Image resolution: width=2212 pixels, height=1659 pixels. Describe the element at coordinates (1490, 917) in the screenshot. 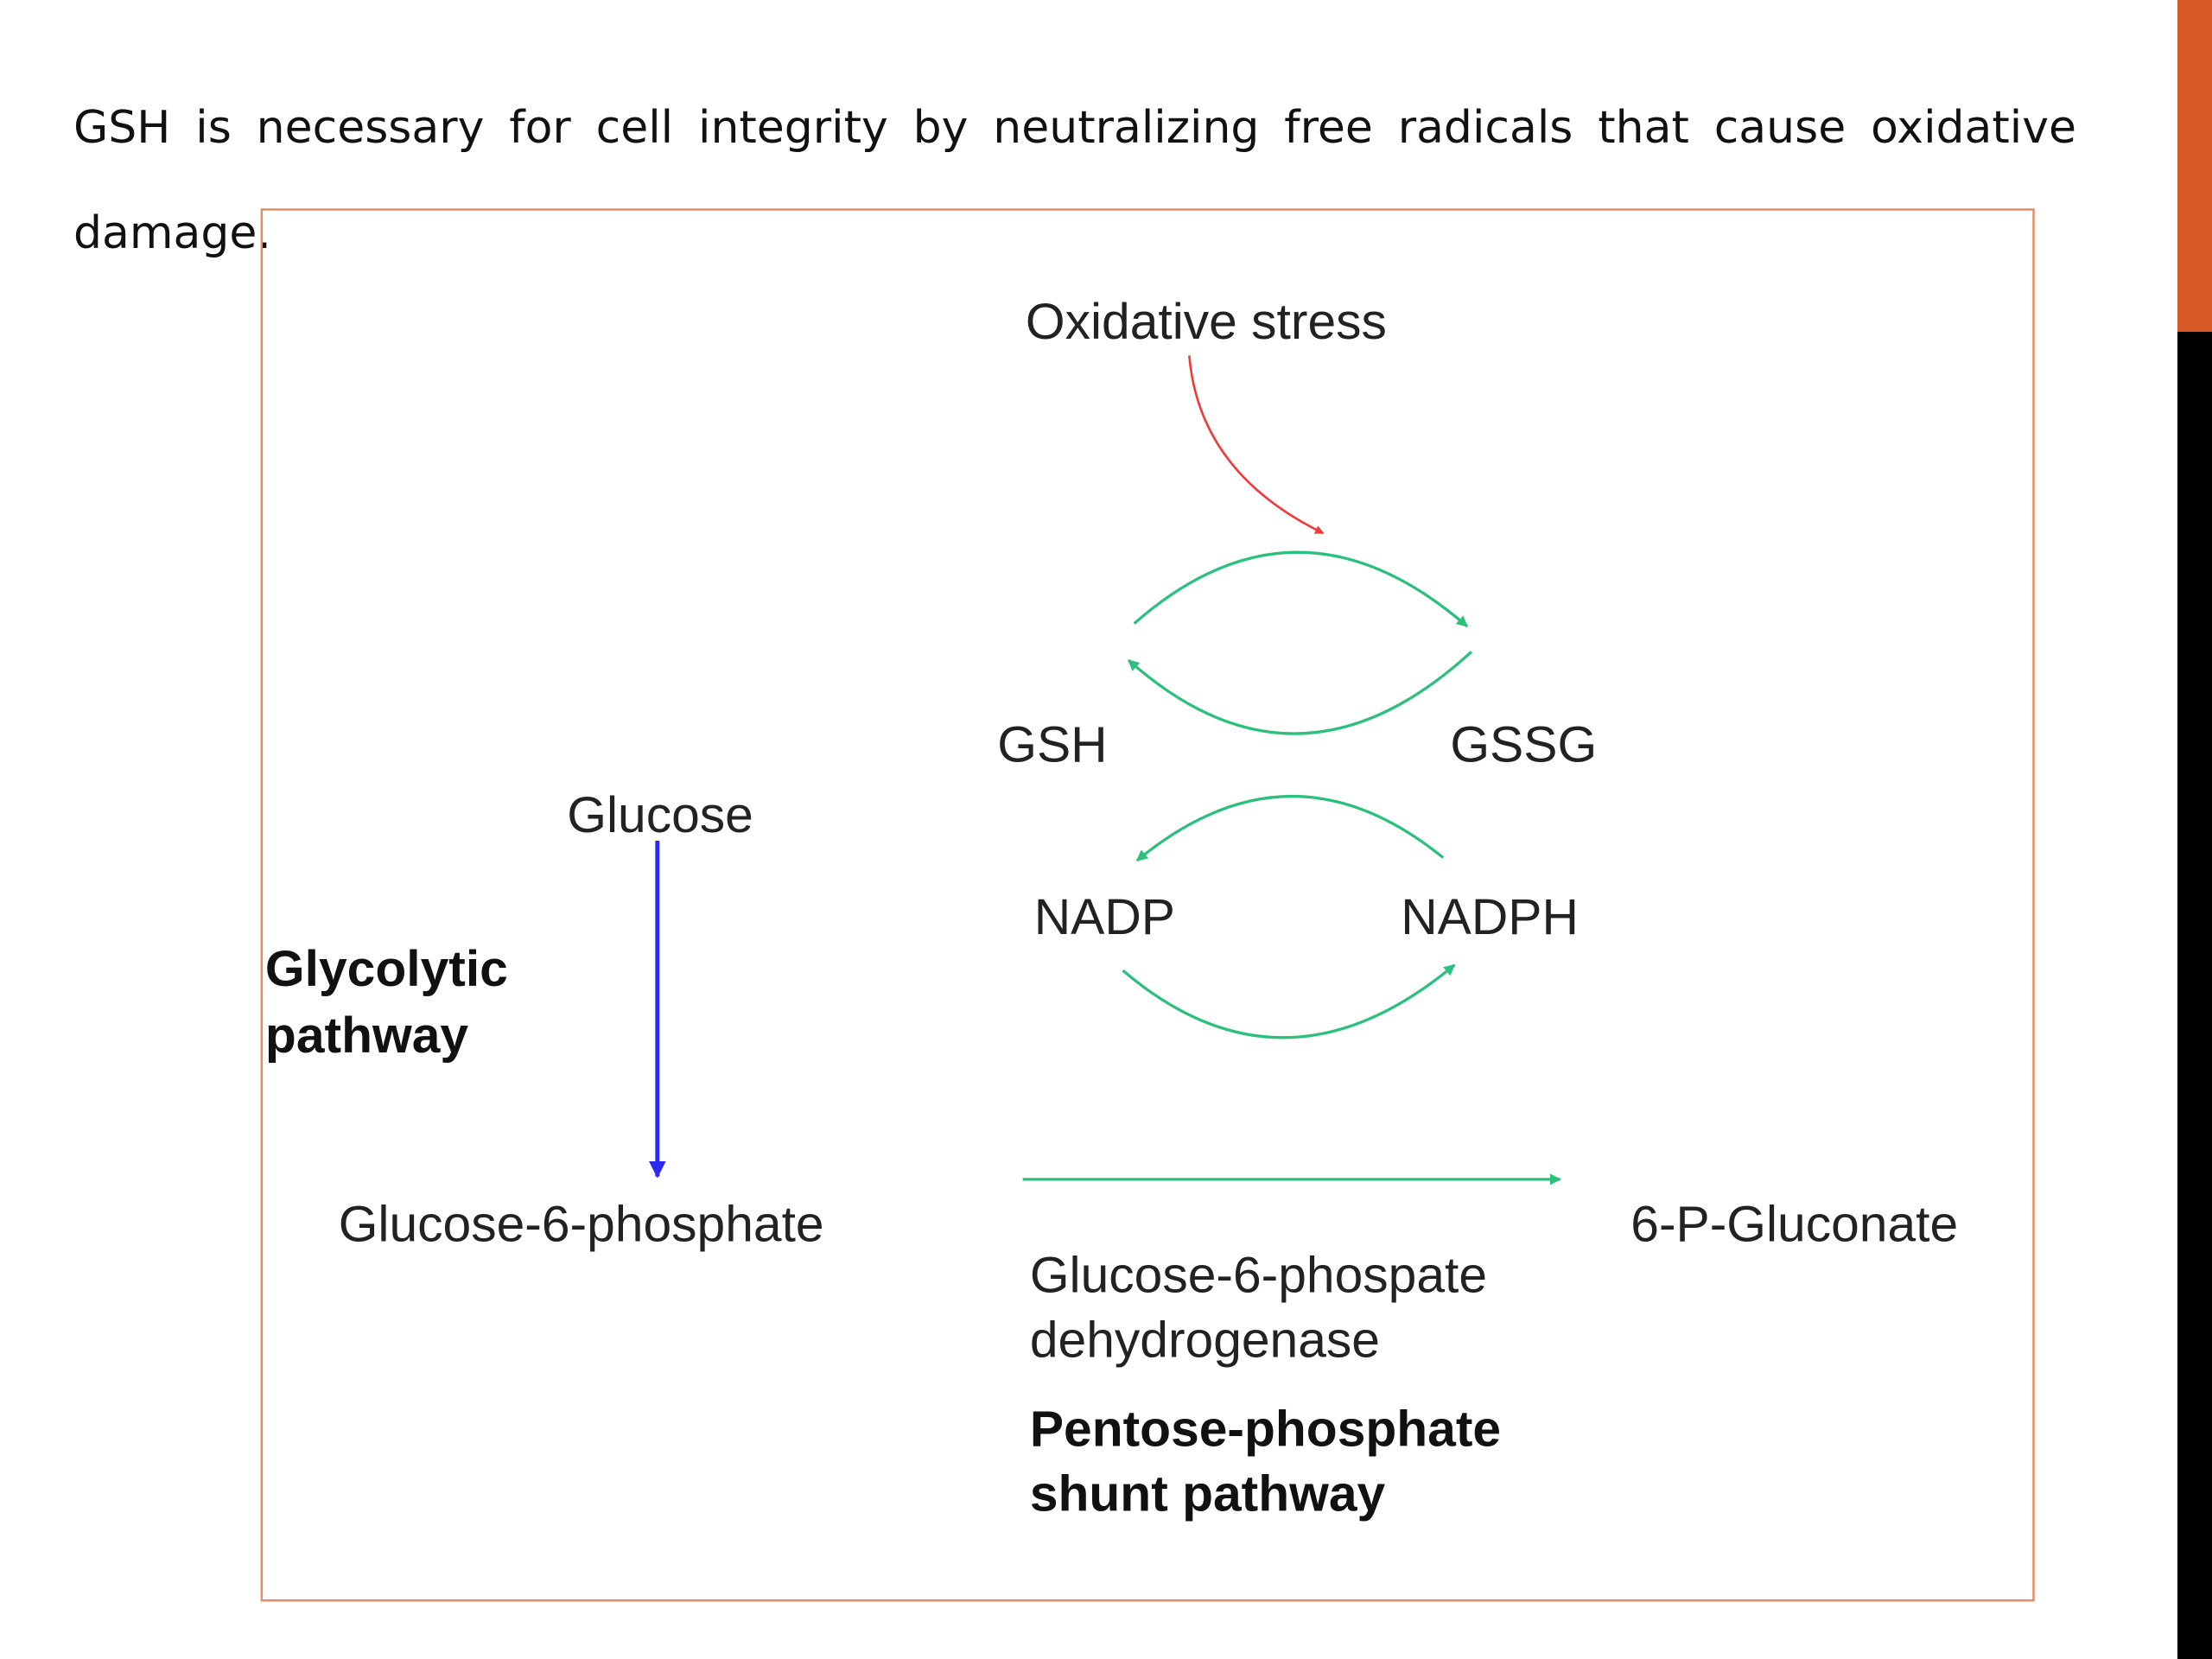

I see `label-nadph: NADPH` at that location.